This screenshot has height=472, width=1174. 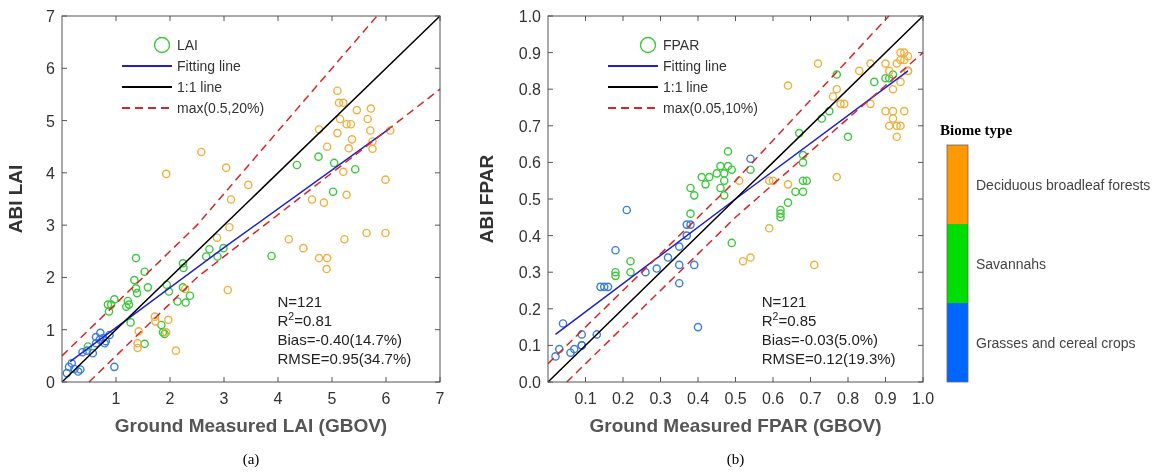 I want to click on x-tick-label: 1.0, so click(x=923, y=398).